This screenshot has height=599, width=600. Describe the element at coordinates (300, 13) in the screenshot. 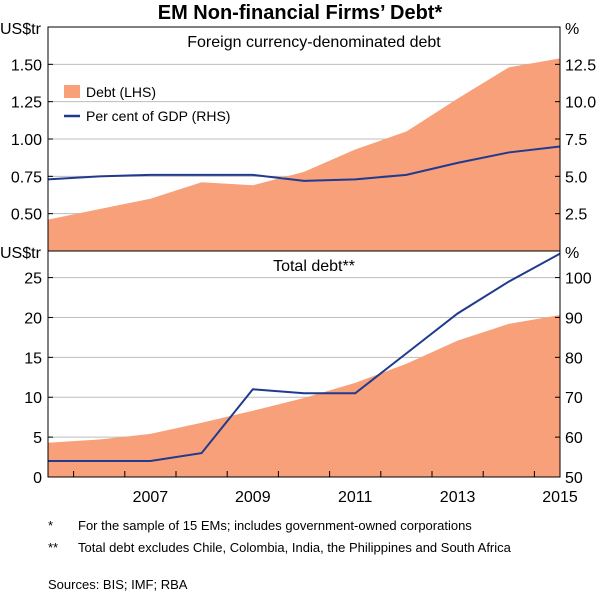

I see `chart-title: EM Non-financial Firms’ Debt*` at that location.